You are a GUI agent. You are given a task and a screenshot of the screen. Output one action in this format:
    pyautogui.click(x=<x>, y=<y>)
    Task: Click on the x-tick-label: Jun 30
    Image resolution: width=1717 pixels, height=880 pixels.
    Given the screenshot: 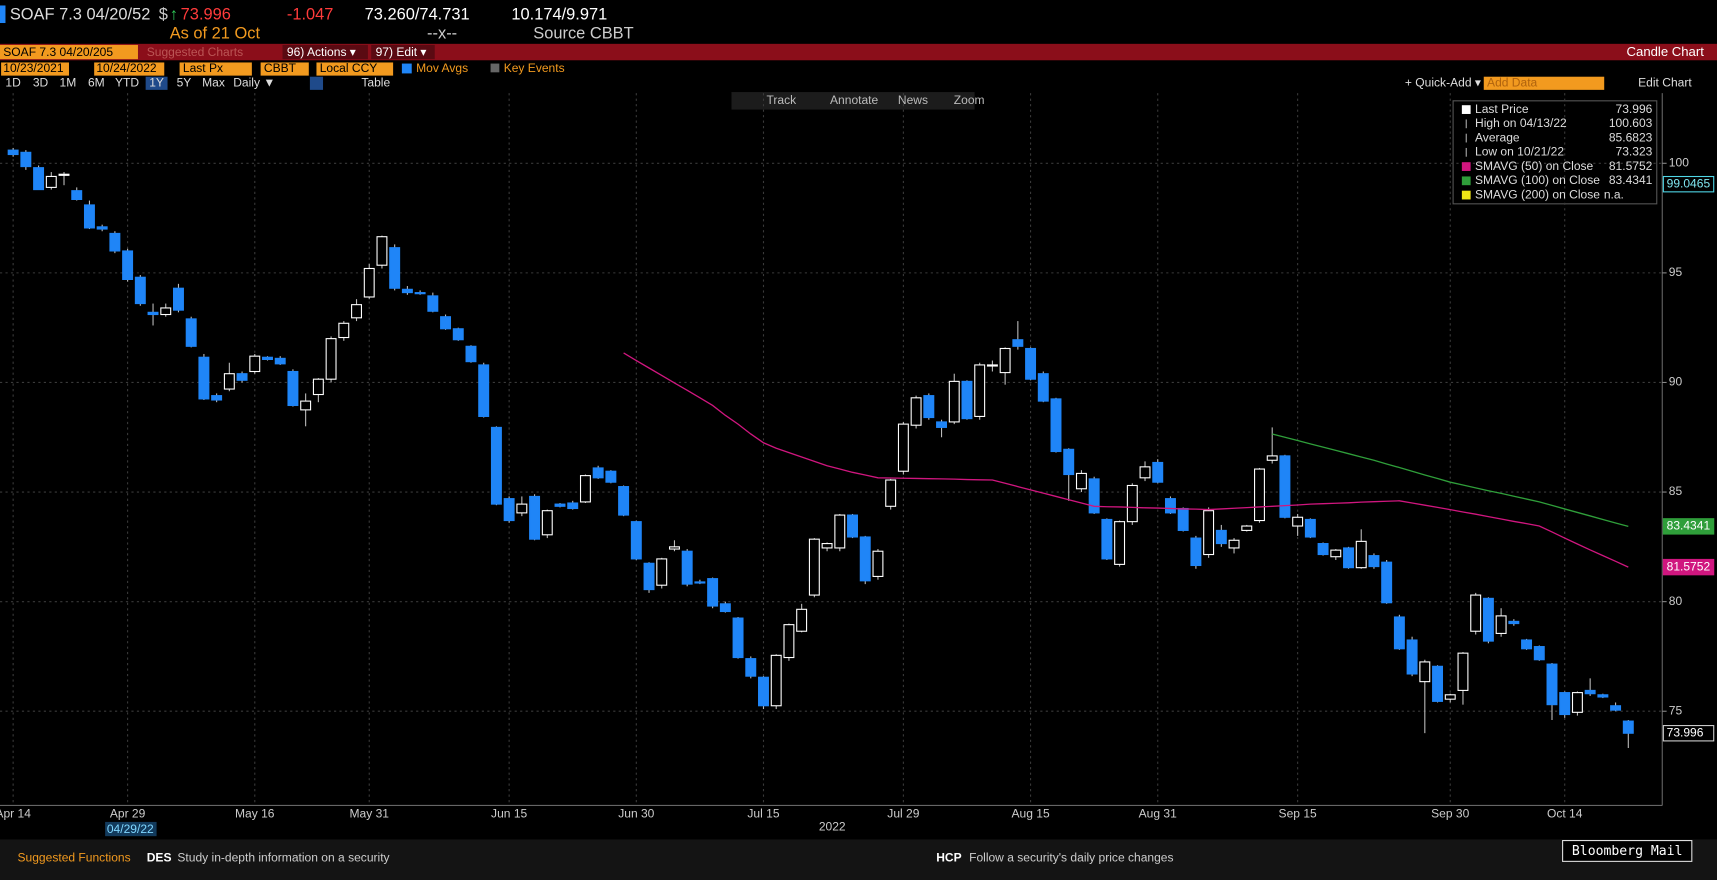 What is the action you would take?
    pyautogui.click(x=636, y=813)
    